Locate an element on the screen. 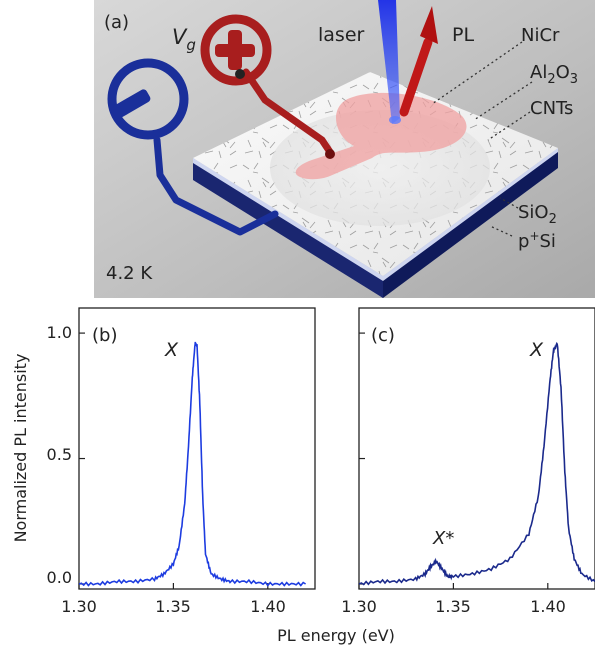 The height and width of the screenshot is (651, 595). y-tick-label-0: 0.0 is located at coordinates (59, 577).